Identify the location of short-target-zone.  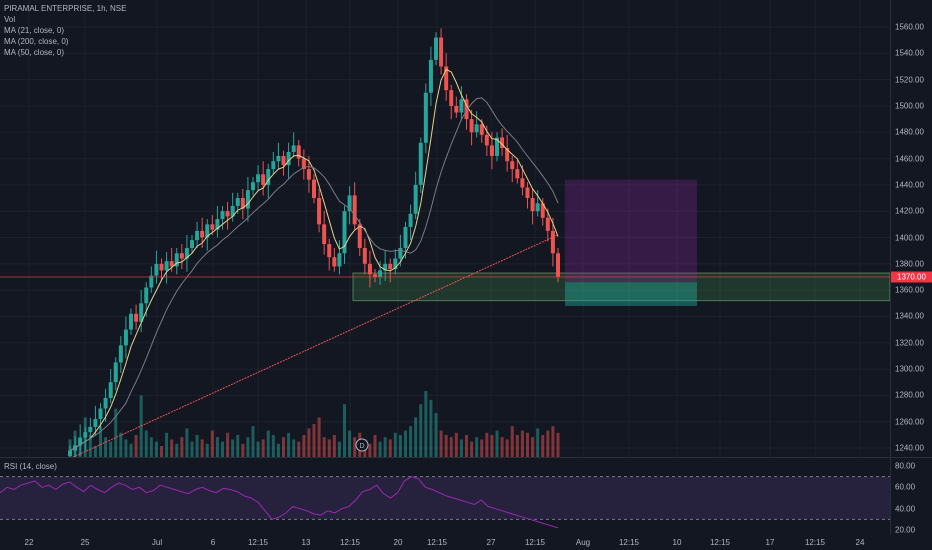
(631, 294).